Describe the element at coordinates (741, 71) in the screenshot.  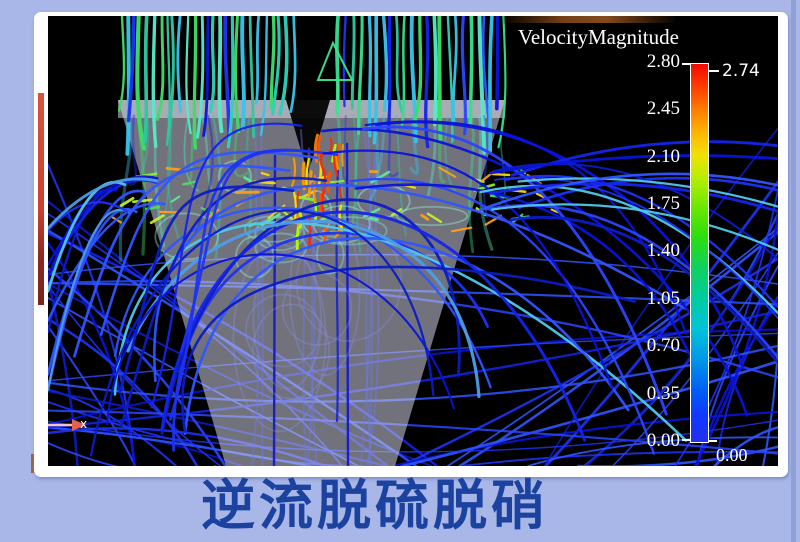
I see `max-value-label: 2.74` at that location.